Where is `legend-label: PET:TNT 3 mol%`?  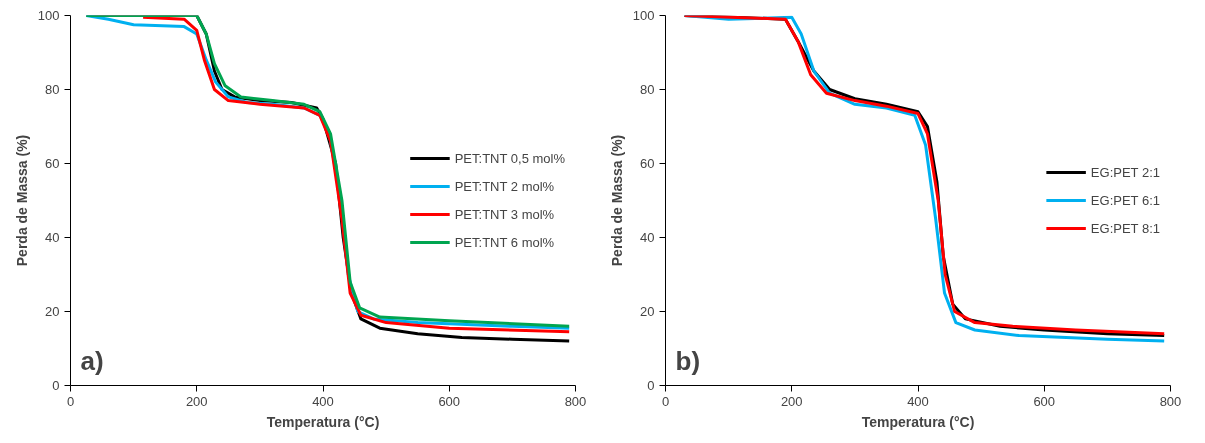
legend-label: PET:TNT 3 mol% is located at coordinates (504, 214).